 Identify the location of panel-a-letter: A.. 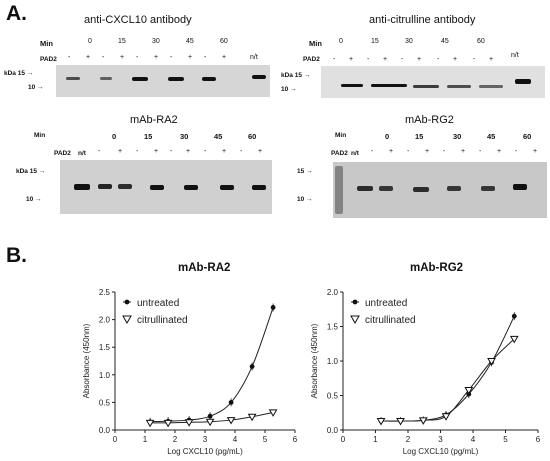
(16, 13).